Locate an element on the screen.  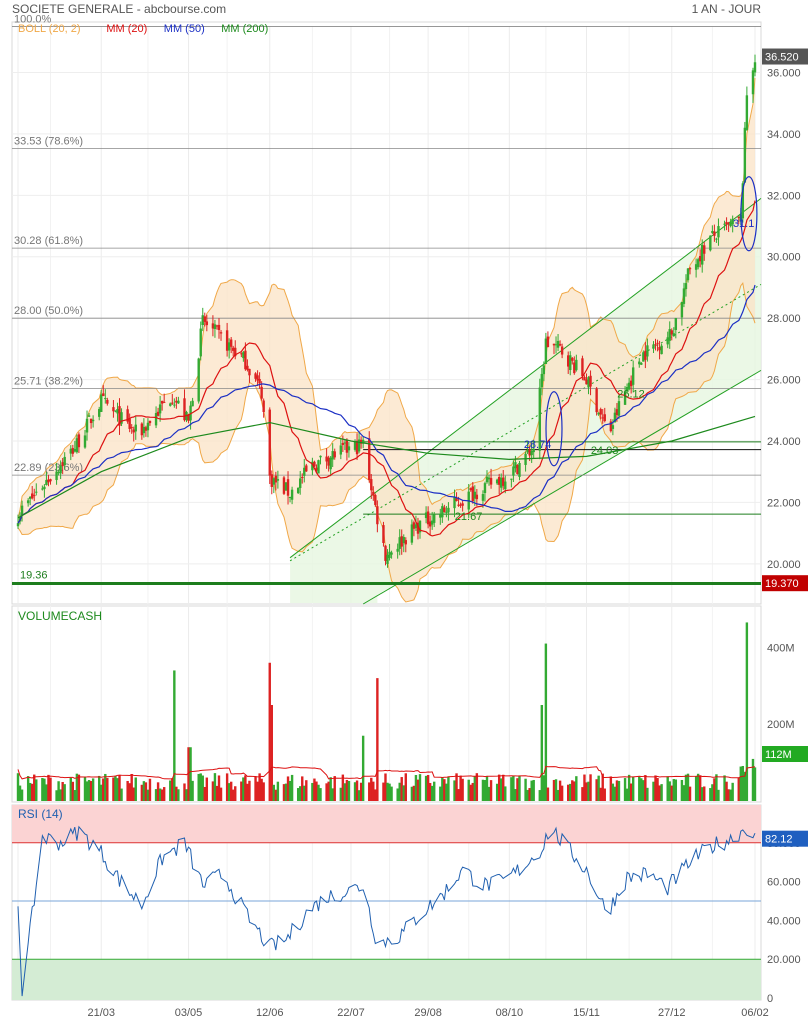
date-axis-tick: 12/06 is located at coordinates (270, 1013).